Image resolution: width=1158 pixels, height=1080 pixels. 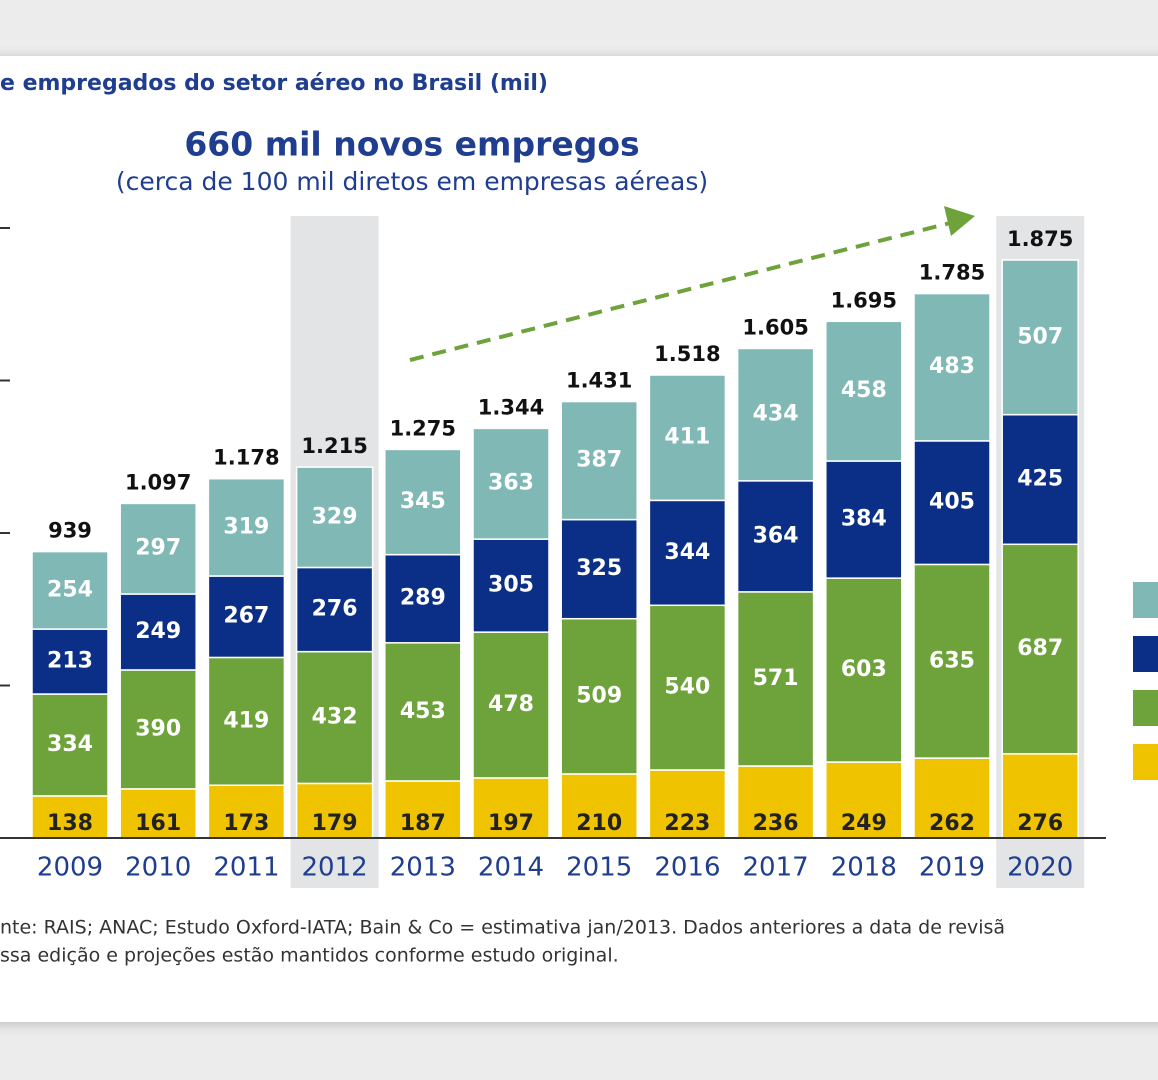 What do you see at coordinates (158, 868) in the screenshot?
I see `x-tick-label: 2010` at bounding box center [158, 868].